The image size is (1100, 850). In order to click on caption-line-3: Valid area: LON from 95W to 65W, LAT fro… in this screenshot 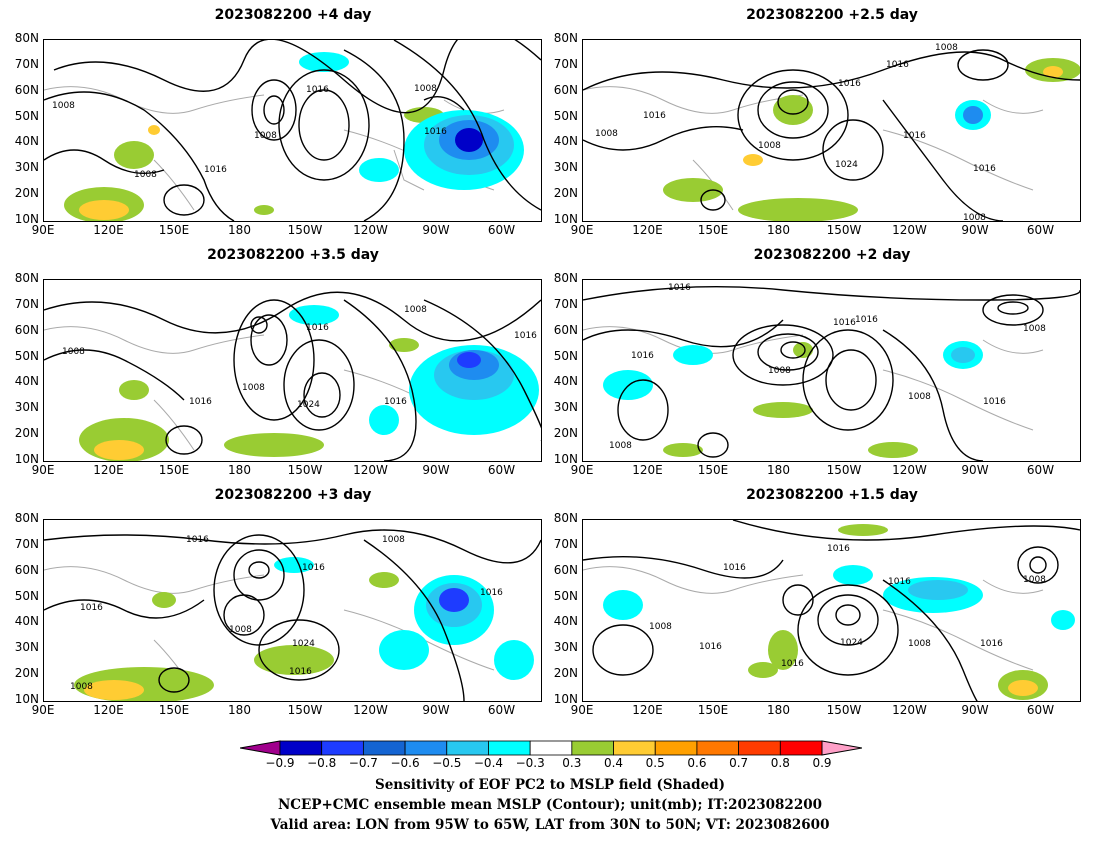, I will do `click(550, 825)`.